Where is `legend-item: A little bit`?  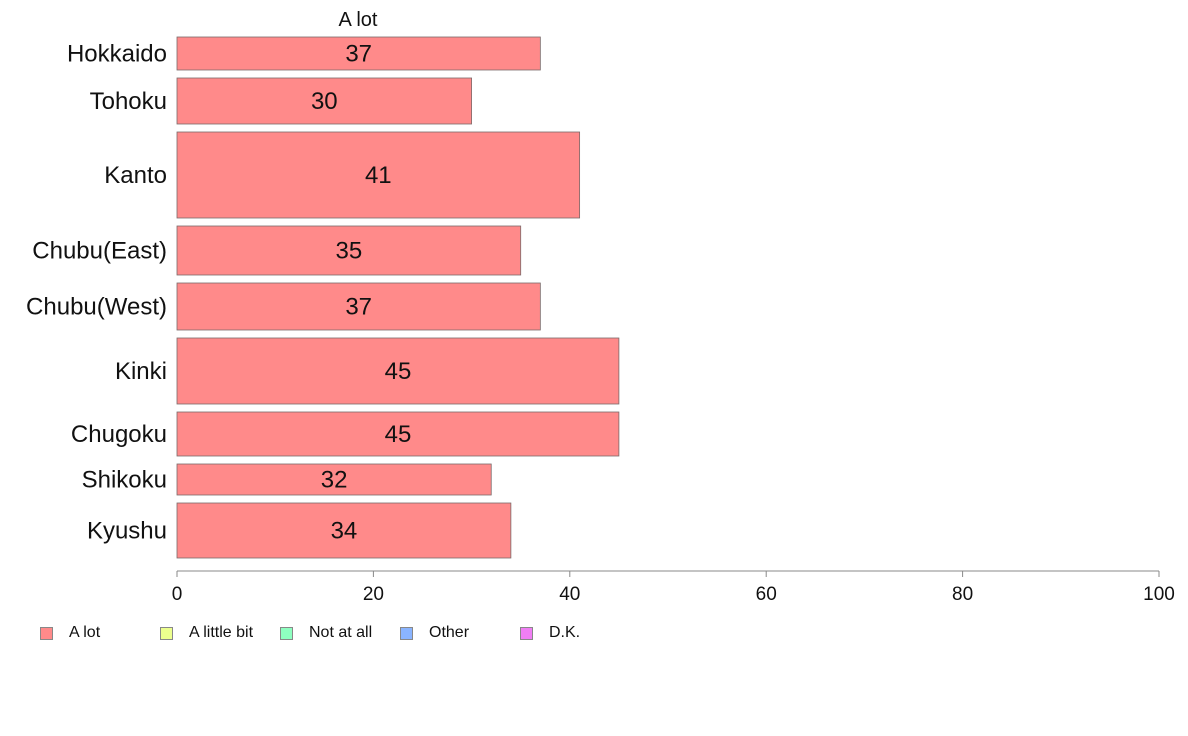
legend-item: A little bit is located at coordinates (206, 633).